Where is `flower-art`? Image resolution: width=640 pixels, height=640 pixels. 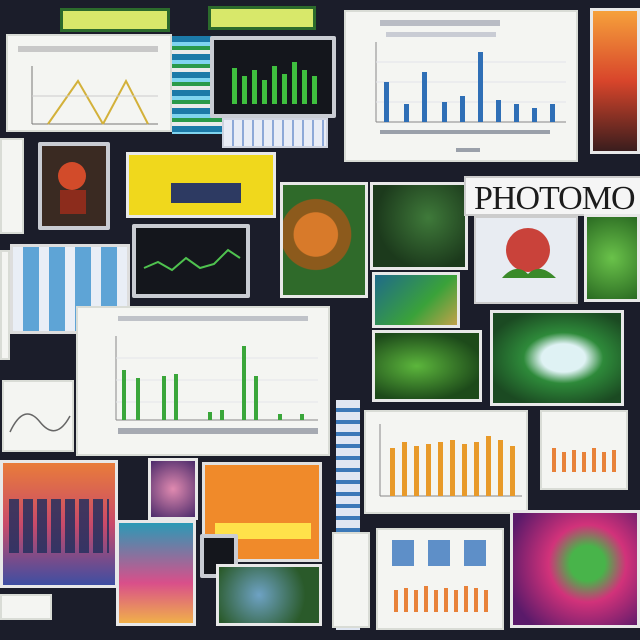 flower-art is located at coordinates (173, 489).